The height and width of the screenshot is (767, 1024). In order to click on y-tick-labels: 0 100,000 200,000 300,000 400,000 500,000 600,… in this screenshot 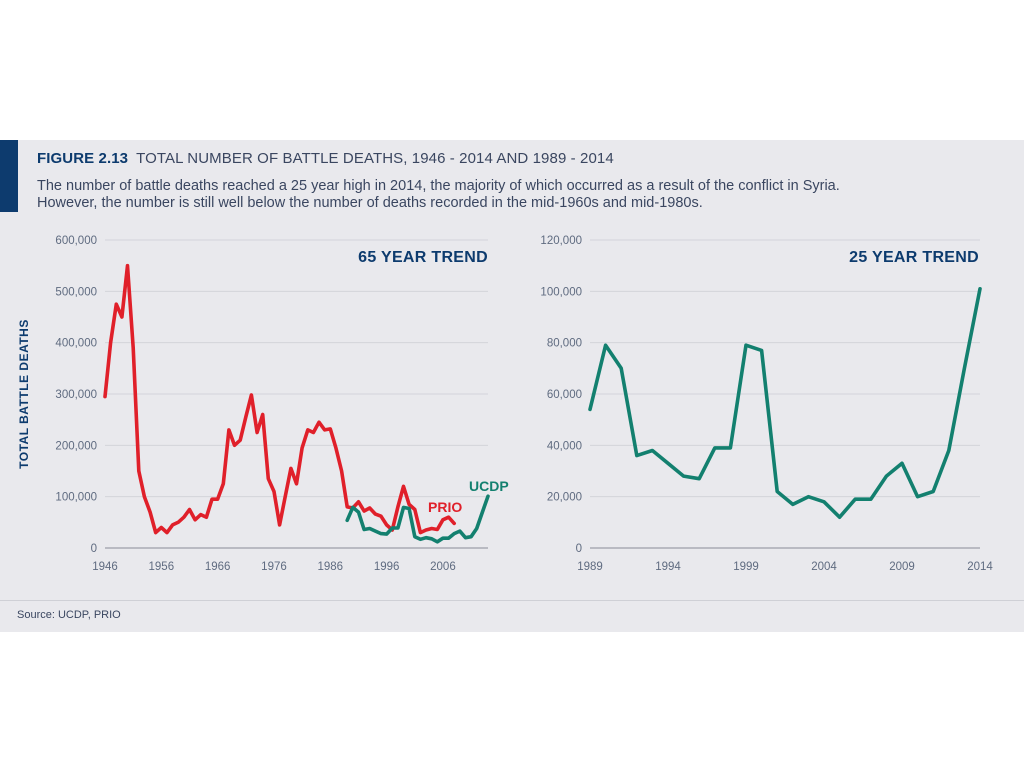, I will do `click(76, 395)`.